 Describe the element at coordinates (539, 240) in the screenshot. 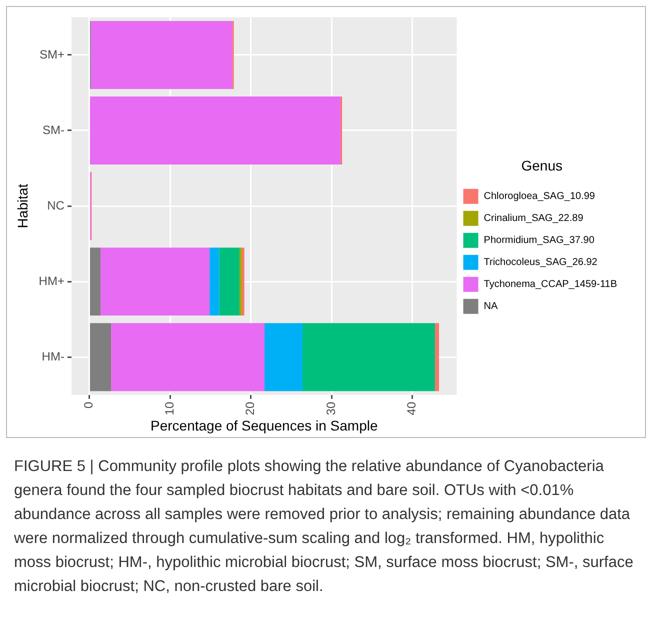

I see `legend-label: Phormidium_SAG_37.90` at that location.